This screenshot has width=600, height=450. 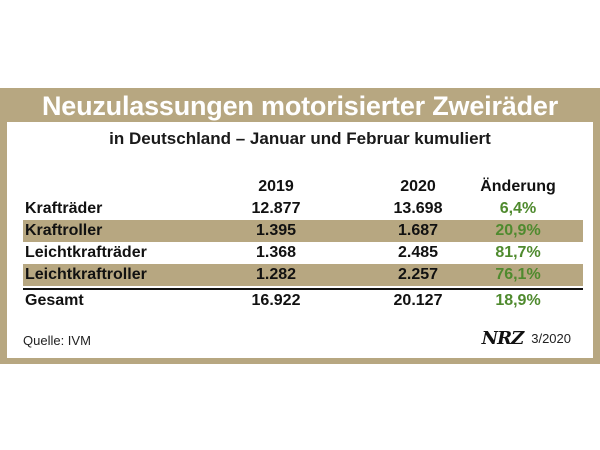 What do you see at coordinates (276, 230) in the screenshot?
I see `value-2019: 1.395` at bounding box center [276, 230].